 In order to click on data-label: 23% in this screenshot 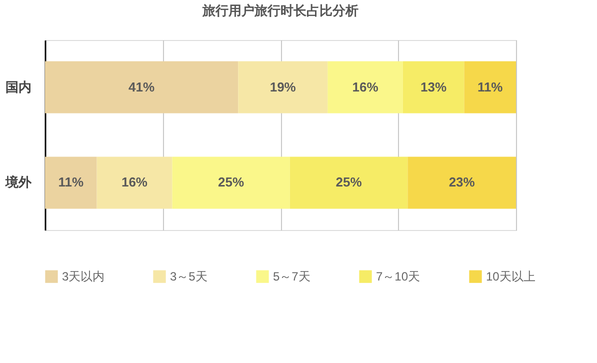, I will do `click(462, 182)`.